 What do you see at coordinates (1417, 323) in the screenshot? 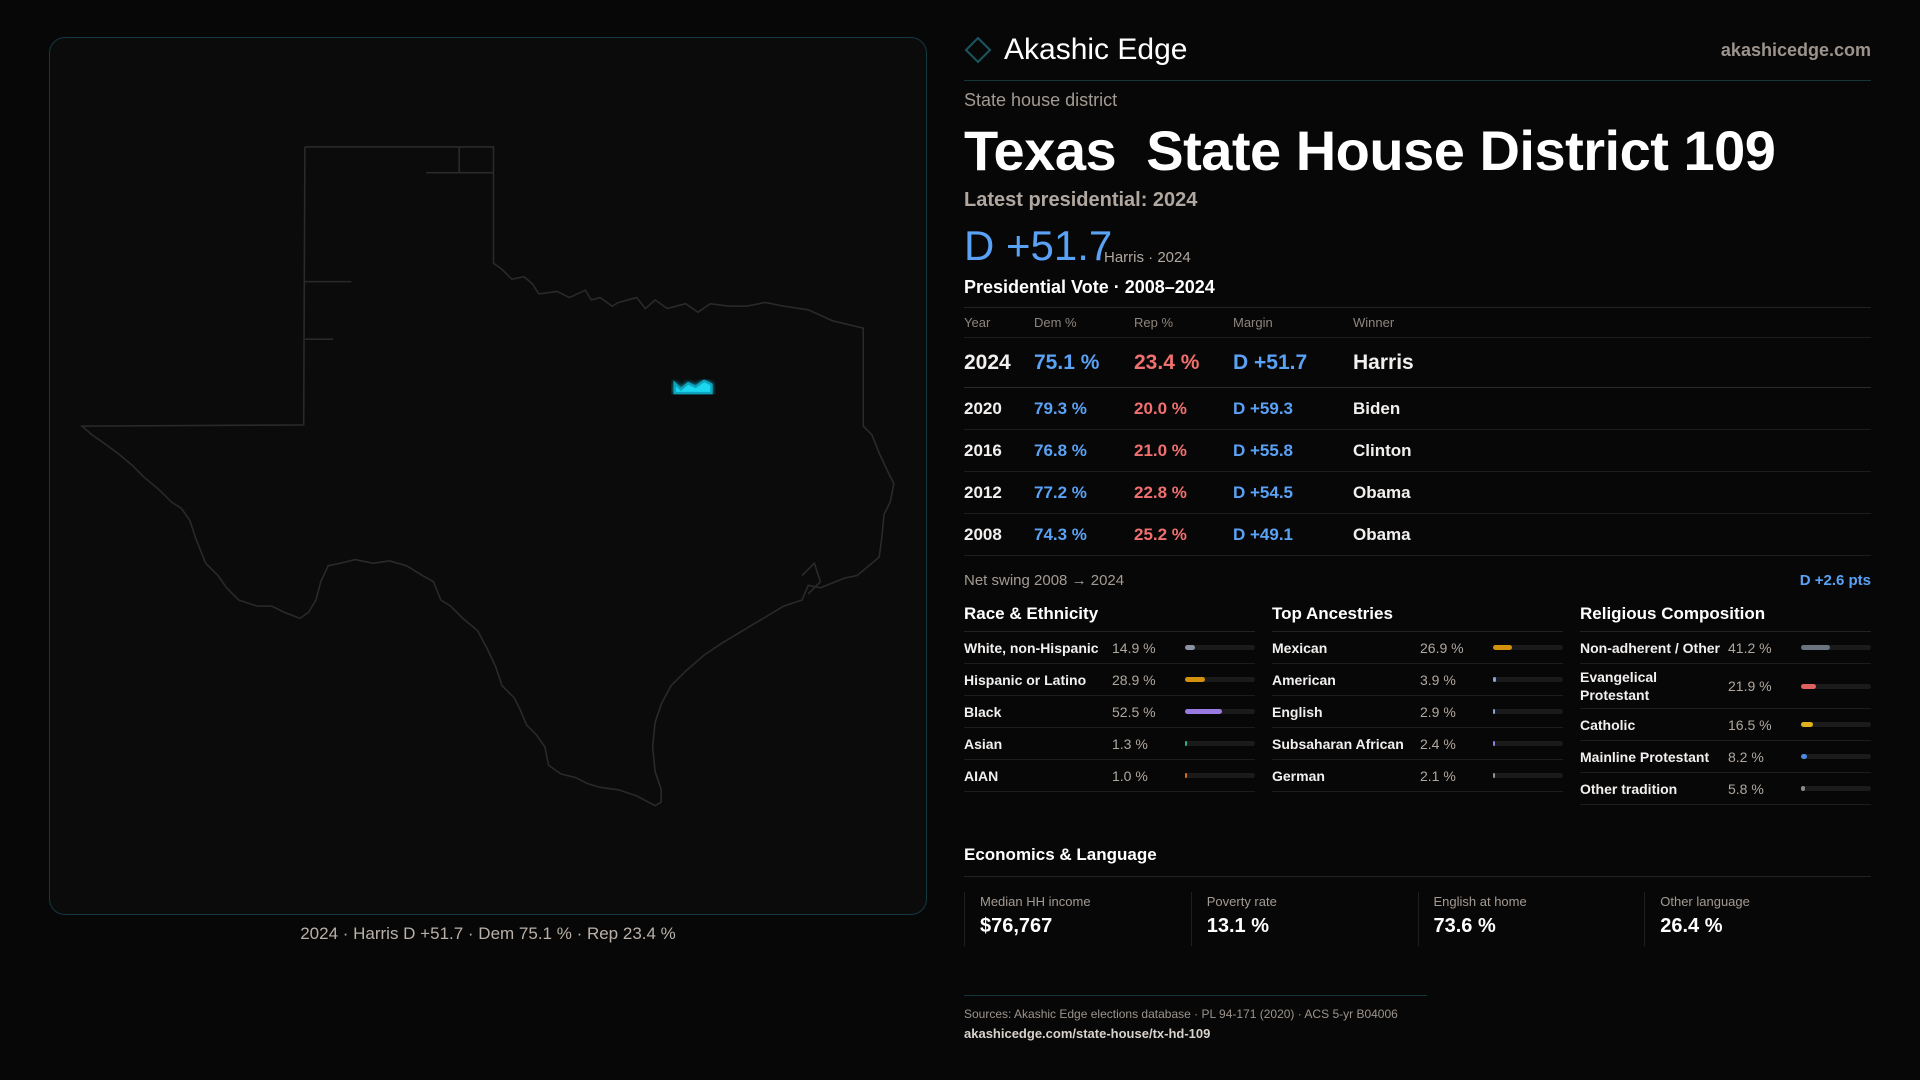
I see `vote-table-header: Year Dem % Rep % Margin Winner` at bounding box center [1417, 323].